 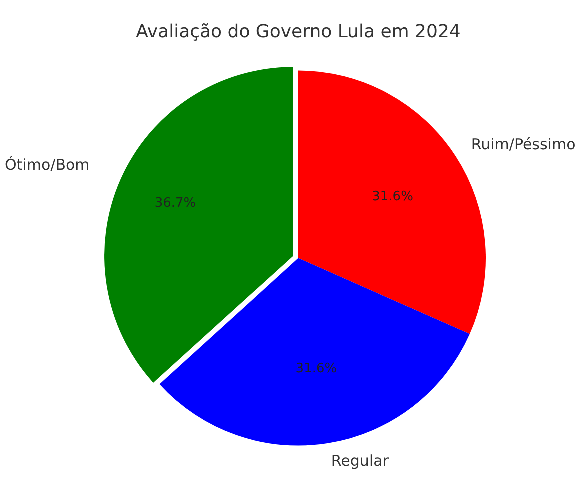 I want to click on slice-label: Ótimo/Bom, so click(x=47, y=165).